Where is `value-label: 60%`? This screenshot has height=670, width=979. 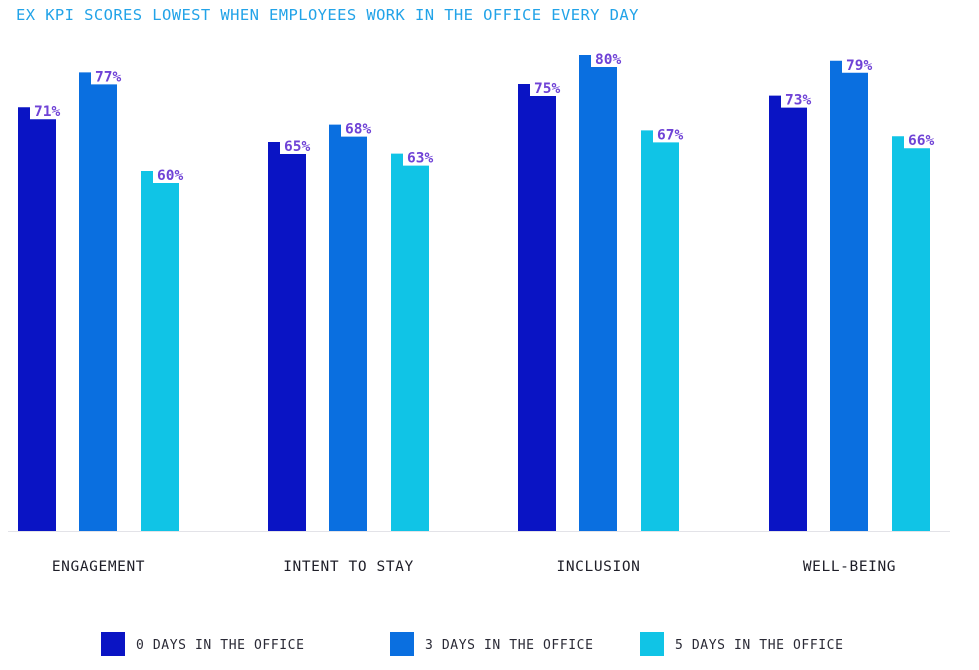 value-label: 60% is located at coordinates (170, 176).